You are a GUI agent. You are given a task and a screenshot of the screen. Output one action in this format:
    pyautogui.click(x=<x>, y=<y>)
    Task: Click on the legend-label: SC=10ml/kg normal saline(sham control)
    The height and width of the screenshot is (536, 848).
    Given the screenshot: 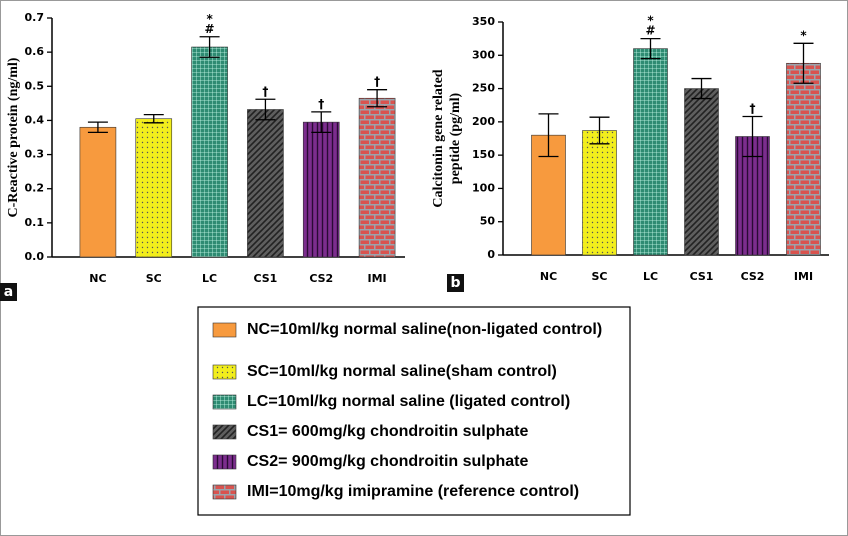 What is the action you would take?
    pyautogui.click(x=402, y=371)
    